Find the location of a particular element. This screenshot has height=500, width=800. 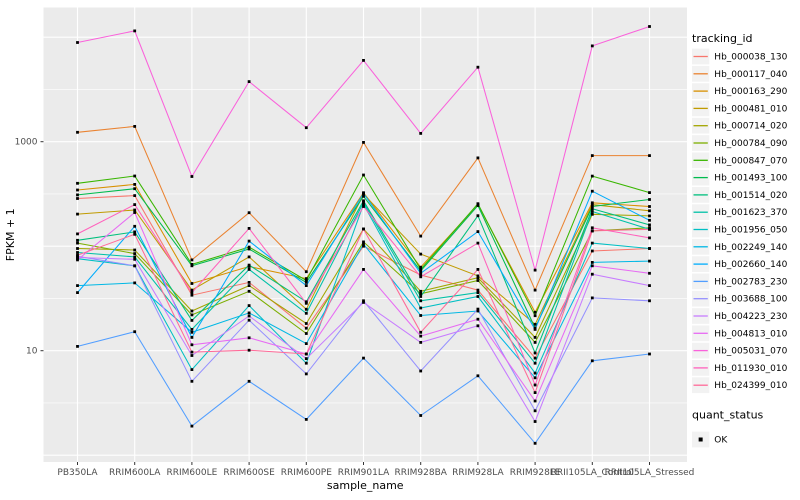

y-tick-label: 10 is located at coordinates (32, 352).